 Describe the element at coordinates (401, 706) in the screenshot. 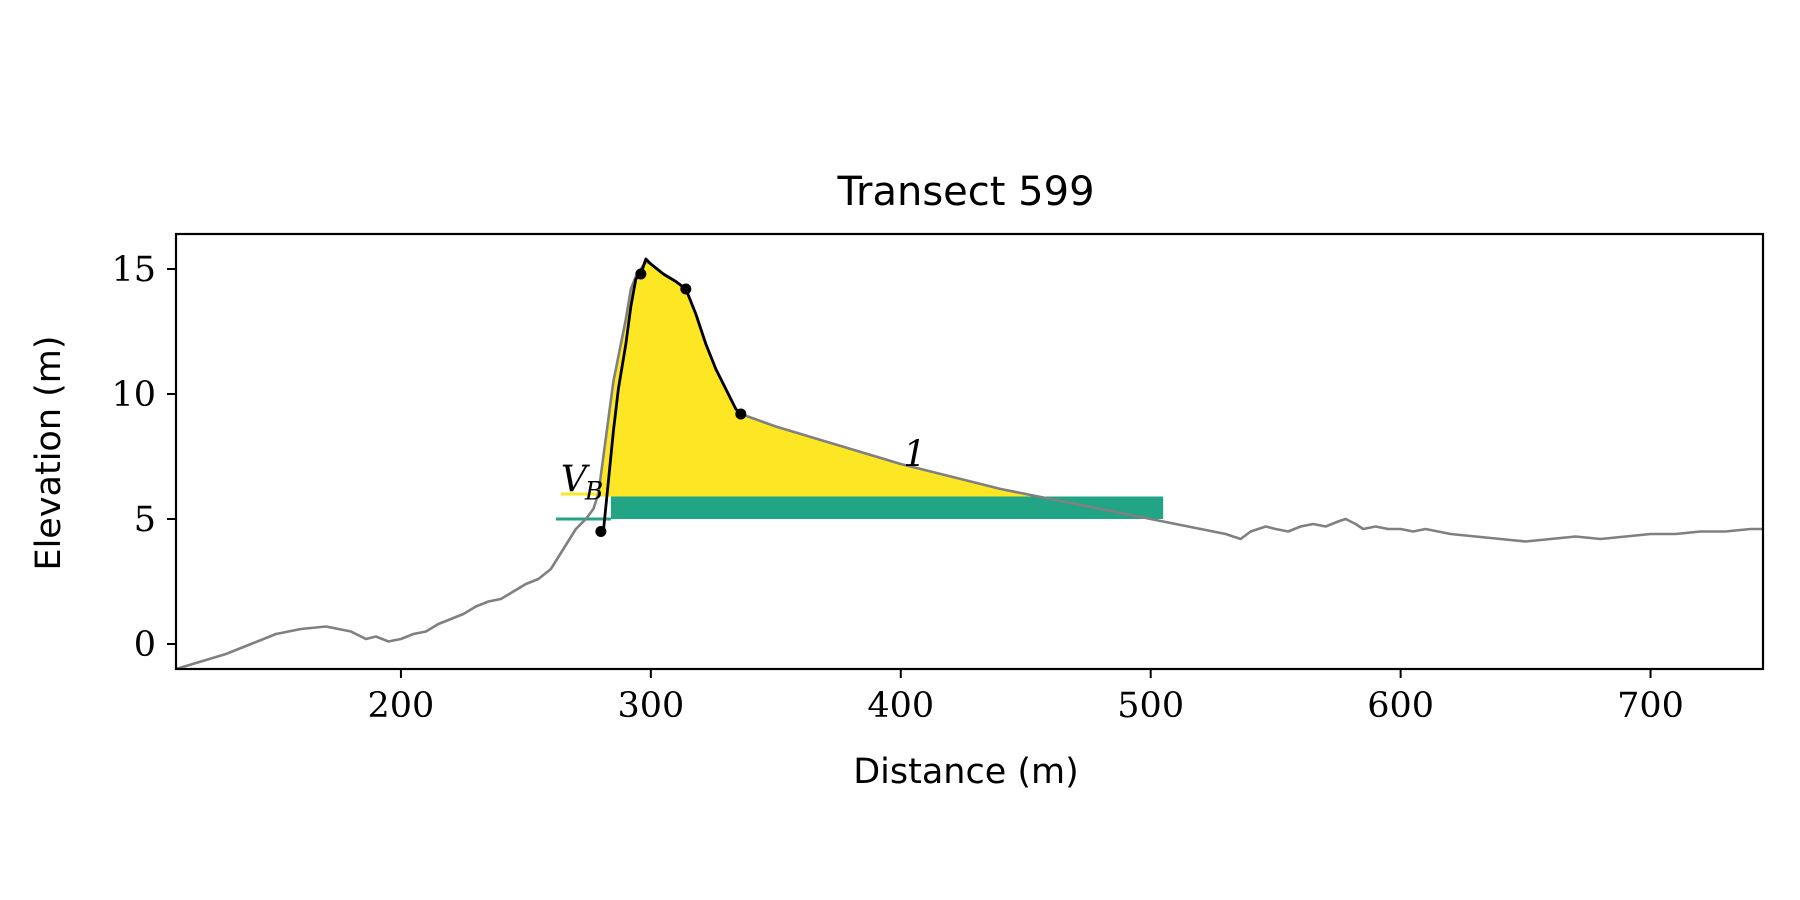

I see `x-tick-label: 200` at that location.